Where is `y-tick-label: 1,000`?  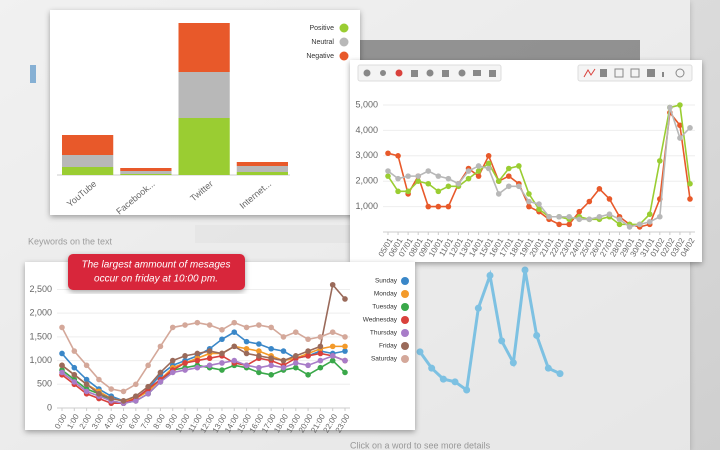
y-tick-label: 1,000 is located at coordinates (40, 360).